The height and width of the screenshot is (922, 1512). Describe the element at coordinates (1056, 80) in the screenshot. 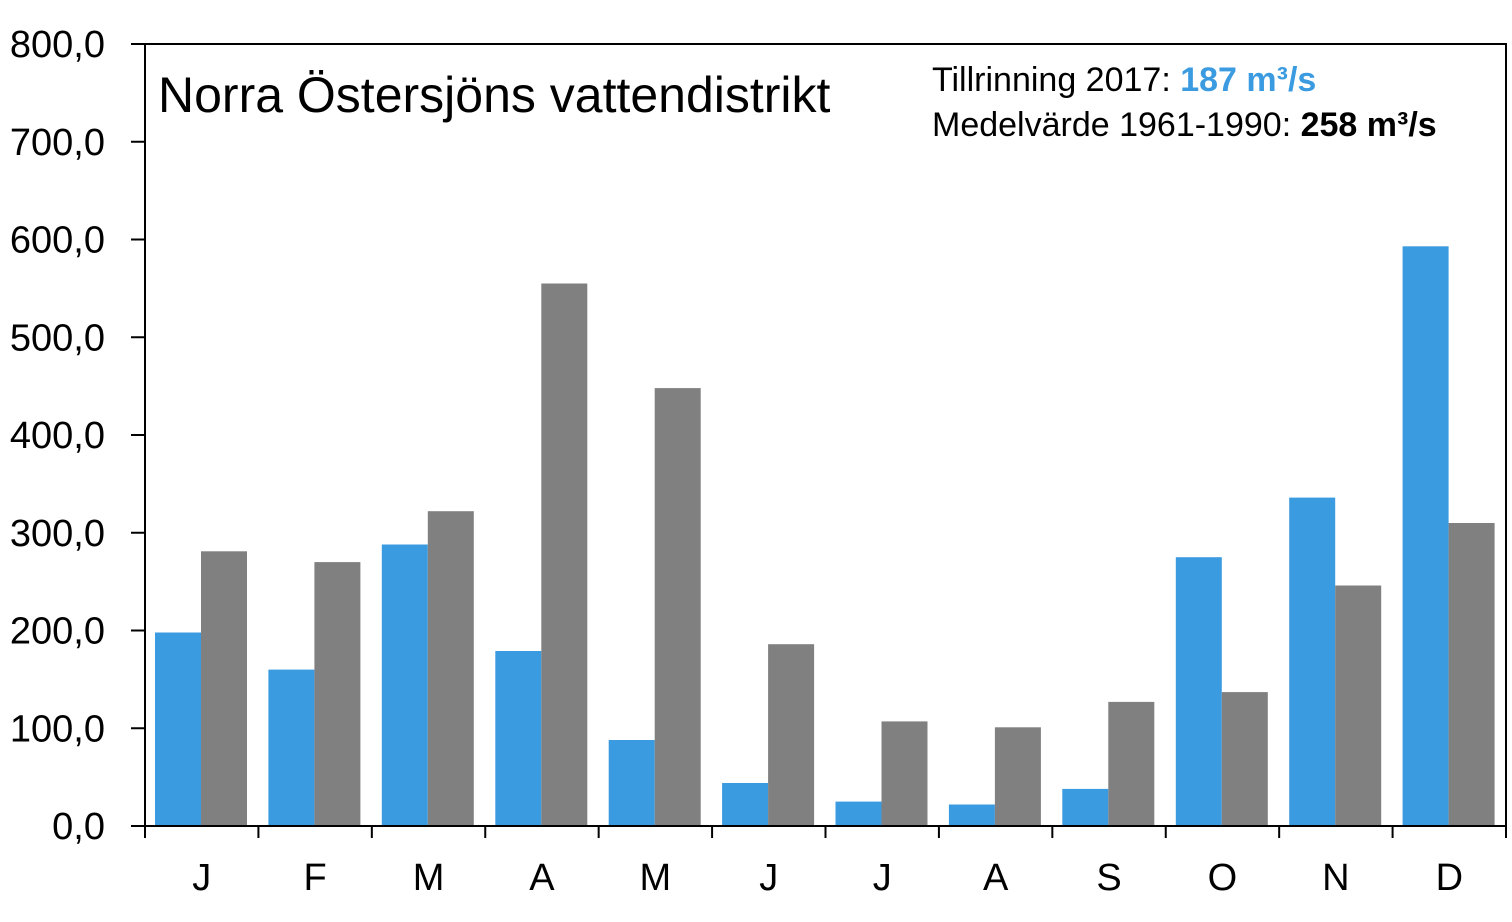

I see `legend-current-label: Tillrinning 2017:` at that location.